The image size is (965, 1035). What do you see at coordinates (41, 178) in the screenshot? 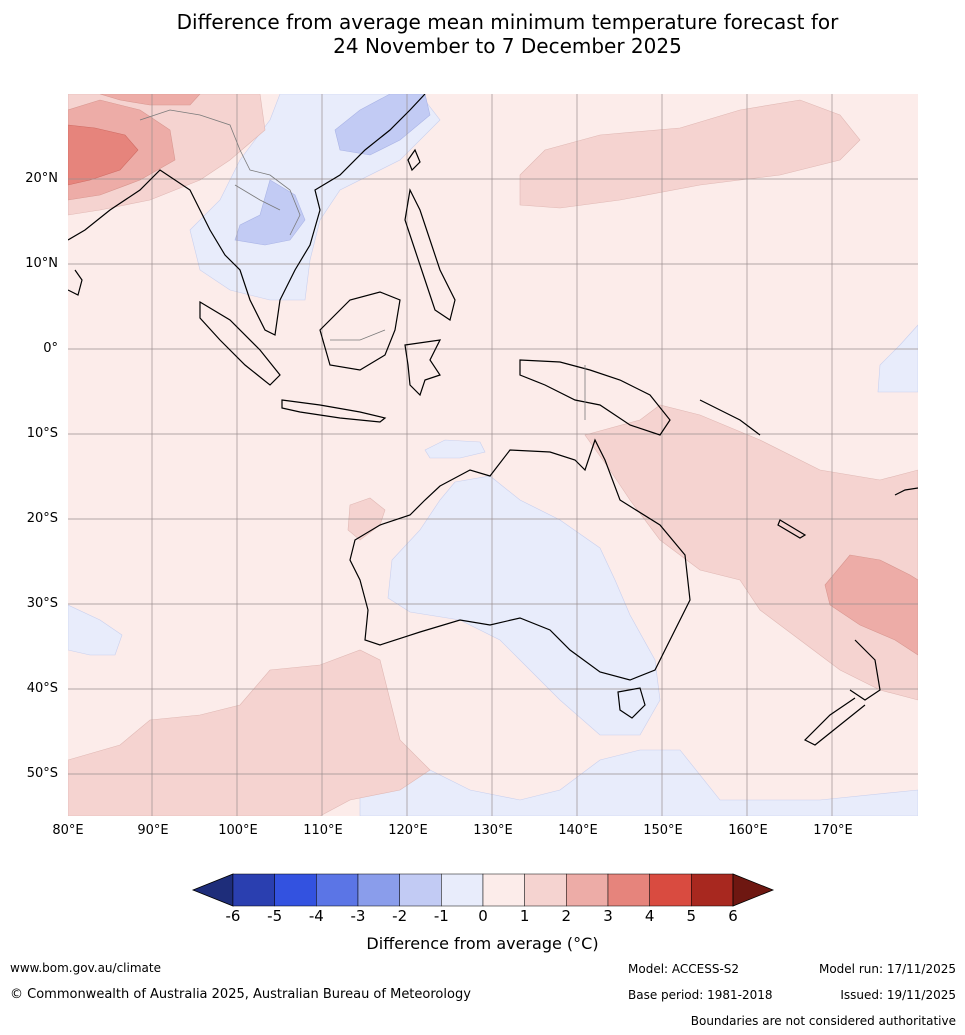
I see `lat-label-20n: 20°N` at bounding box center [41, 178].